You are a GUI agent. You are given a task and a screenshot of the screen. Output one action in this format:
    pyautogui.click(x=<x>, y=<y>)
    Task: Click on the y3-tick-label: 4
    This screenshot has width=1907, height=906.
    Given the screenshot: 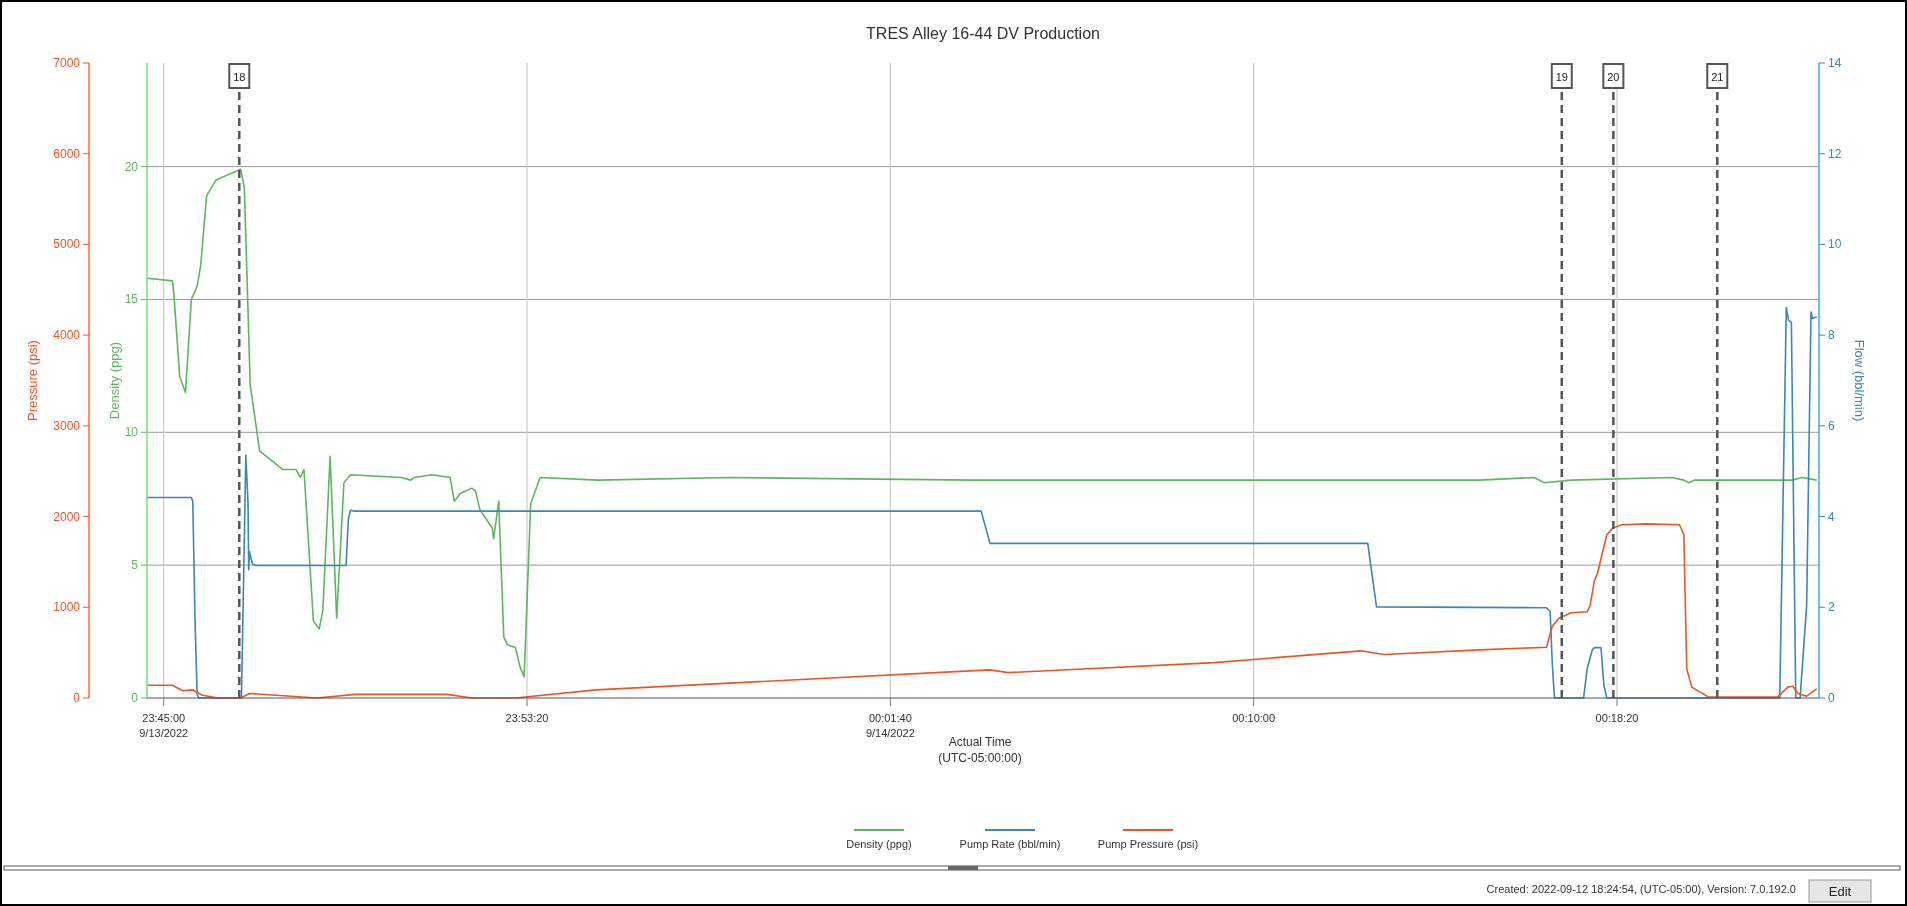 What is the action you would take?
    pyautogui.click(x=1831, y=516)
    